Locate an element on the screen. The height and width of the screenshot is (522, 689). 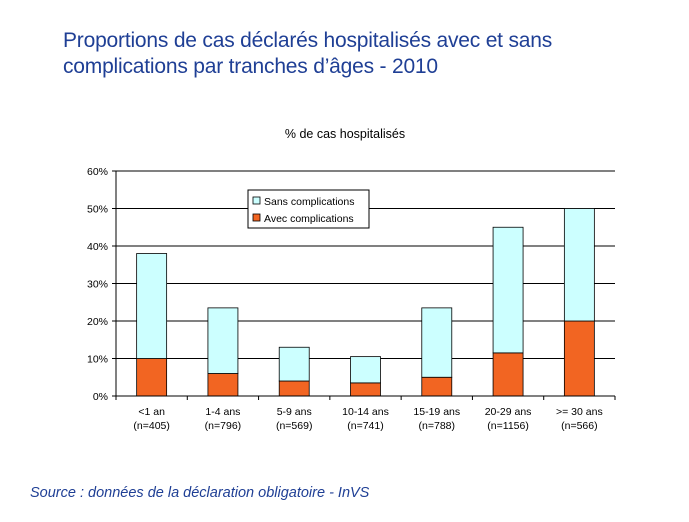
x-tick-sublabel: (n=796) is located at coordinates (223, 426).